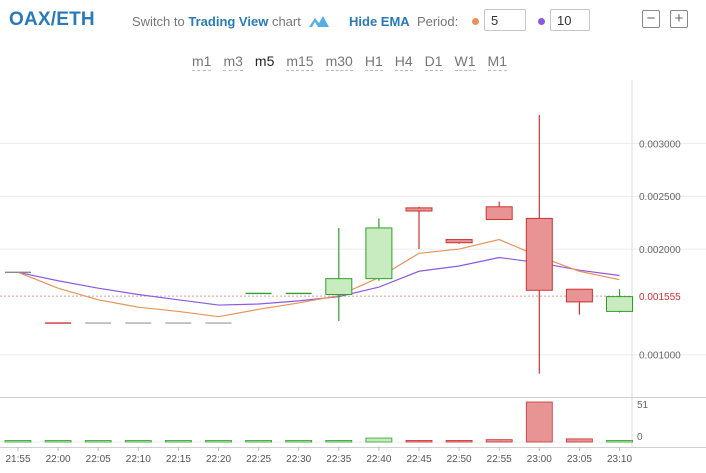 The width and height of the screenshot is (706, 473). What do you see at coordinates (319, 22) in the screenshot?
I see `trading-view-icon` at bounding box center [319, 22].